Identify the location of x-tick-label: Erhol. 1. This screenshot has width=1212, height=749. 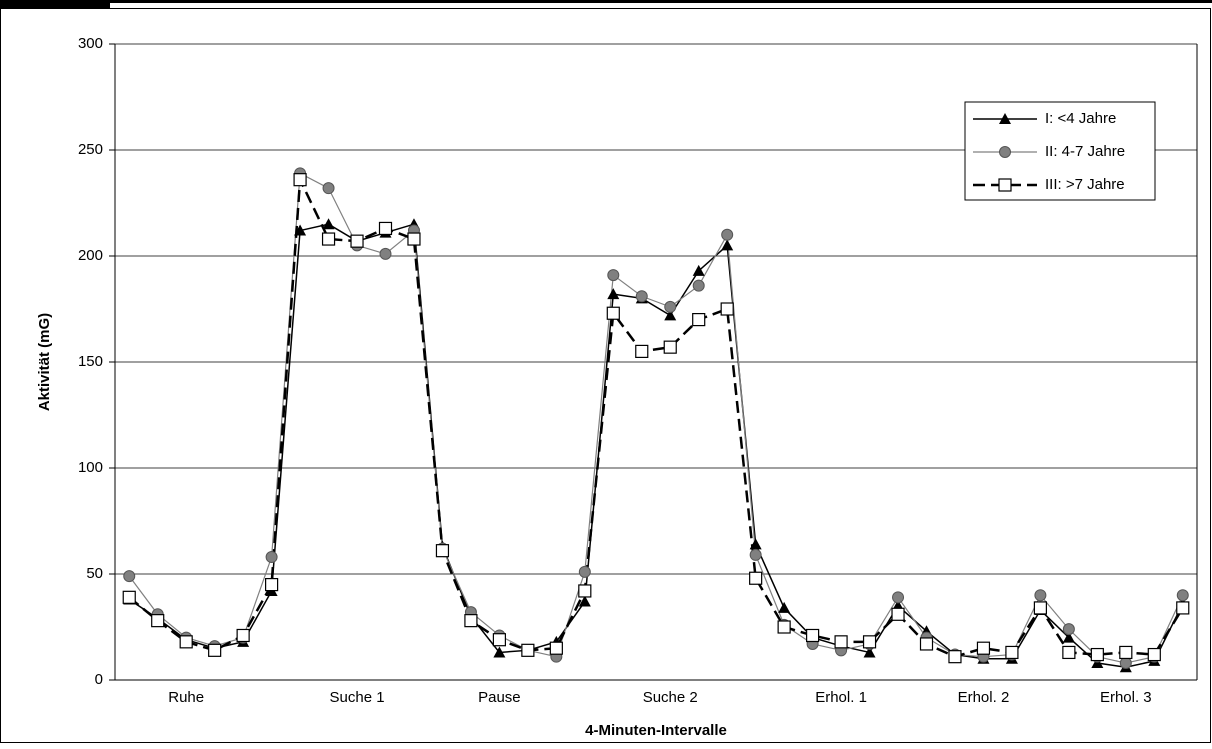
(841, 697).